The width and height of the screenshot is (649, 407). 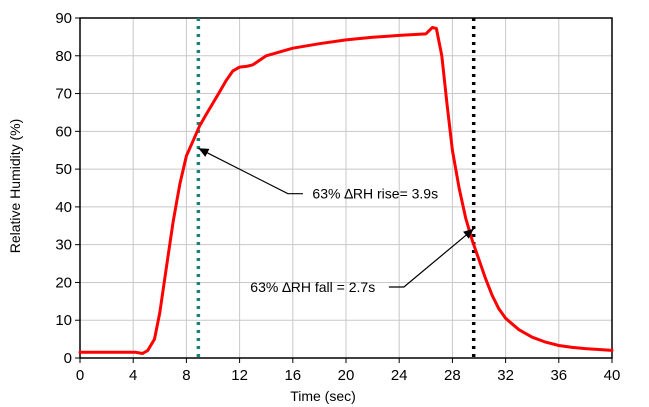 What do you see at coordinates (133, 375) in the screenshot?
I see `x-tick-label: 4` at bounding box center [133, 375].